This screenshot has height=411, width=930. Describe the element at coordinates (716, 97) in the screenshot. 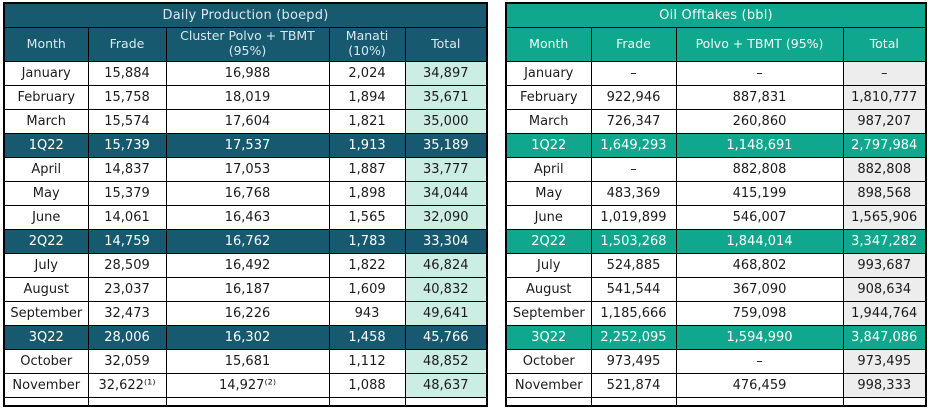

I see `table-row: February 922,946 887,831 1,810,777` at that location.